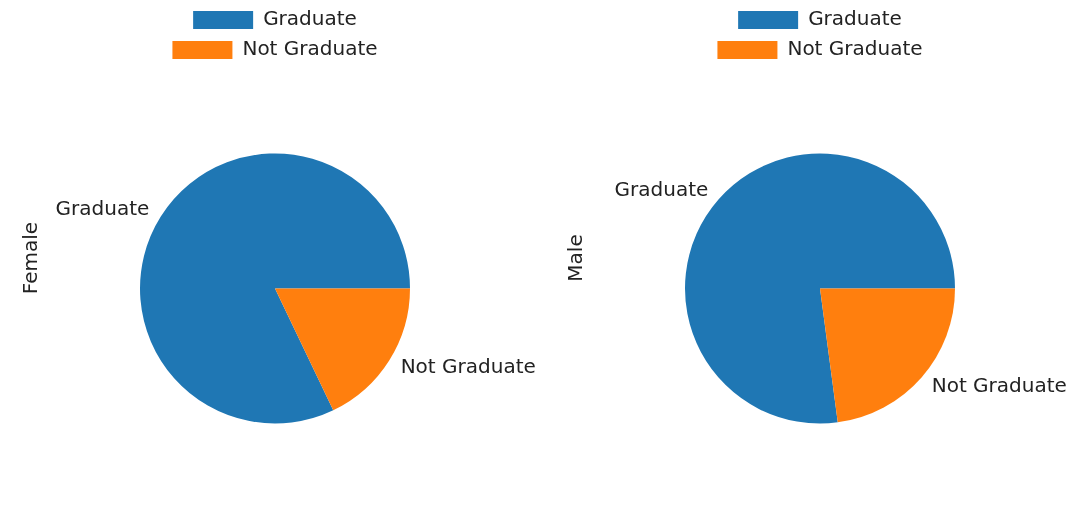 The height and width of the screenshot is (517, 1091). What do you see at coordinates (575, 258) in the screenshot?
I see `text: Male` at bounding box center [575, 258].